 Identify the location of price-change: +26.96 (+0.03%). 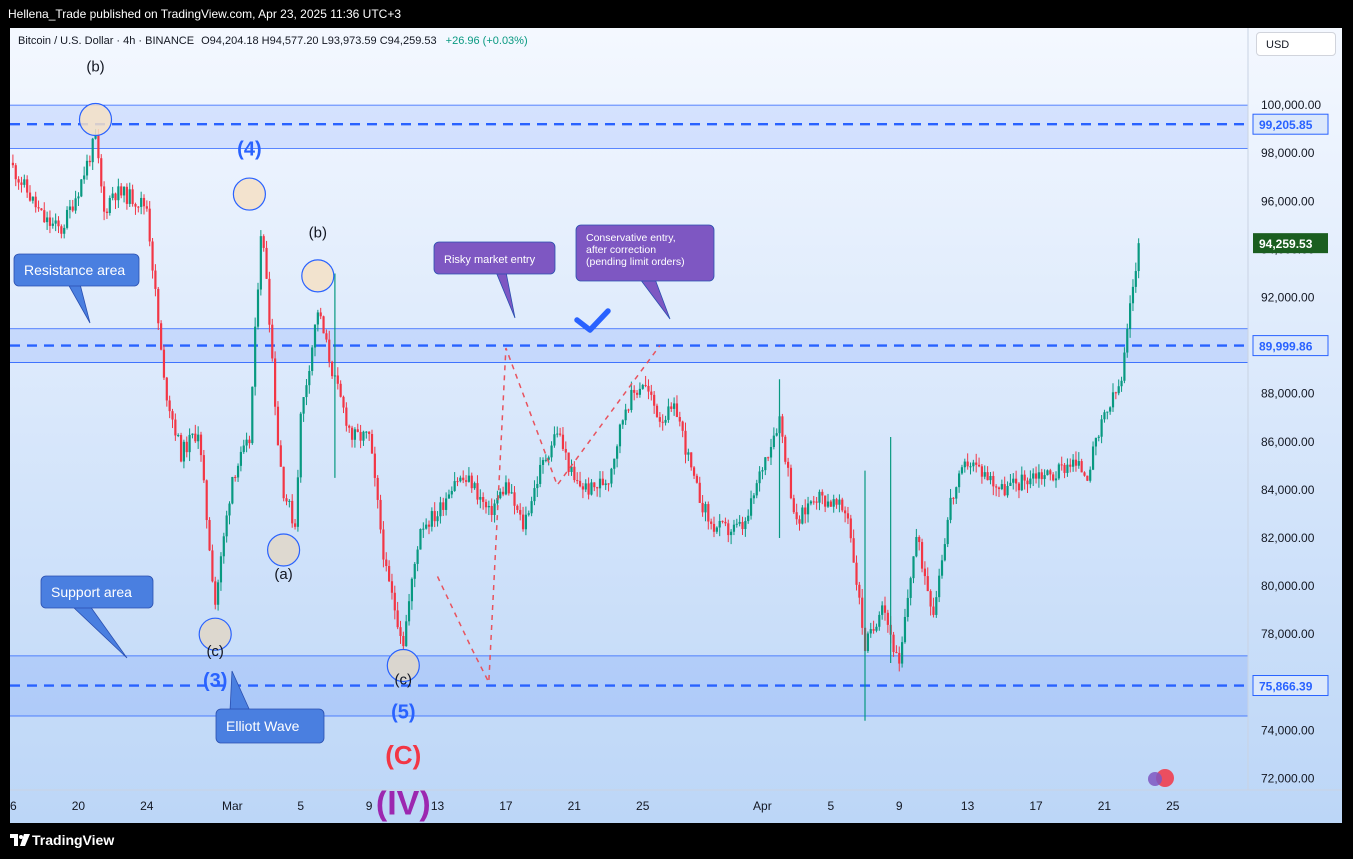
(486, 41).